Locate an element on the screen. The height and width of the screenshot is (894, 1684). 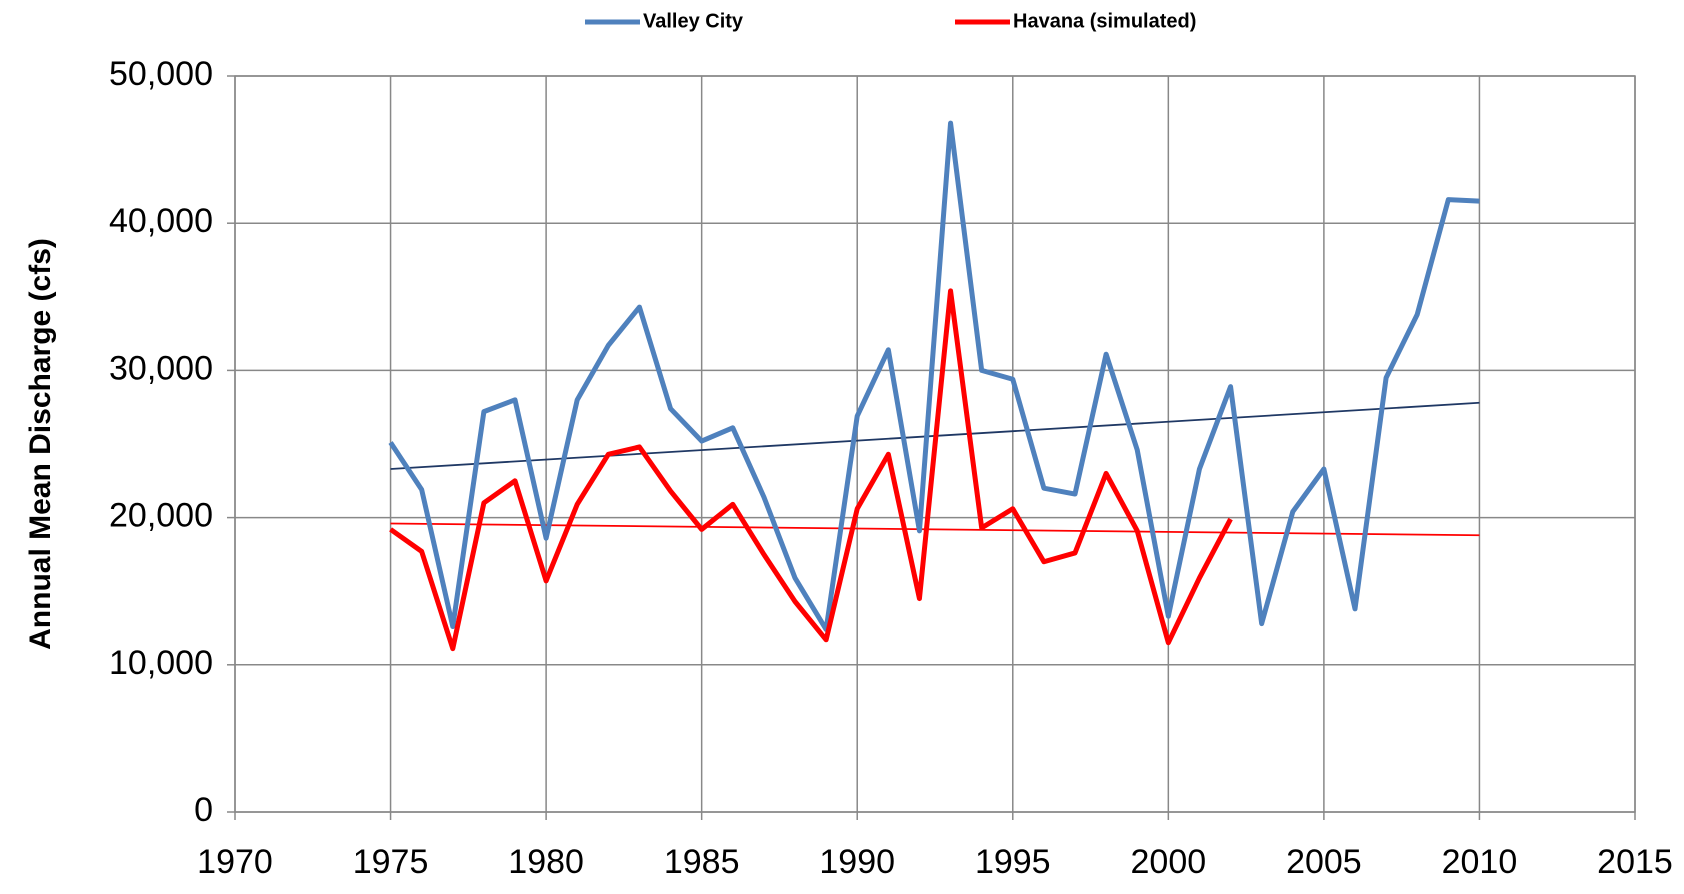
x-tick-label: 2015 is located at coordinates (1635, 862).